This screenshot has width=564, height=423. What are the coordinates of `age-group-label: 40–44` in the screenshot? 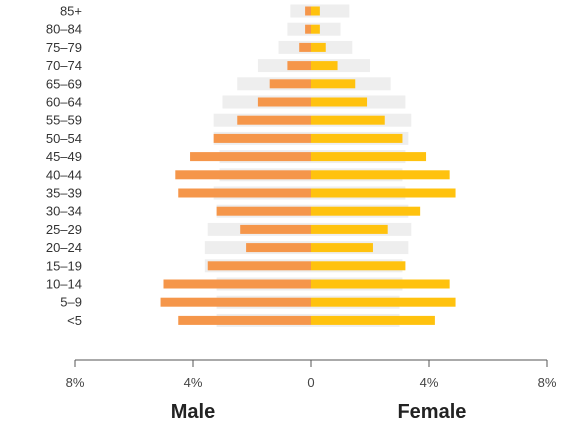 It's located at (64, 174).